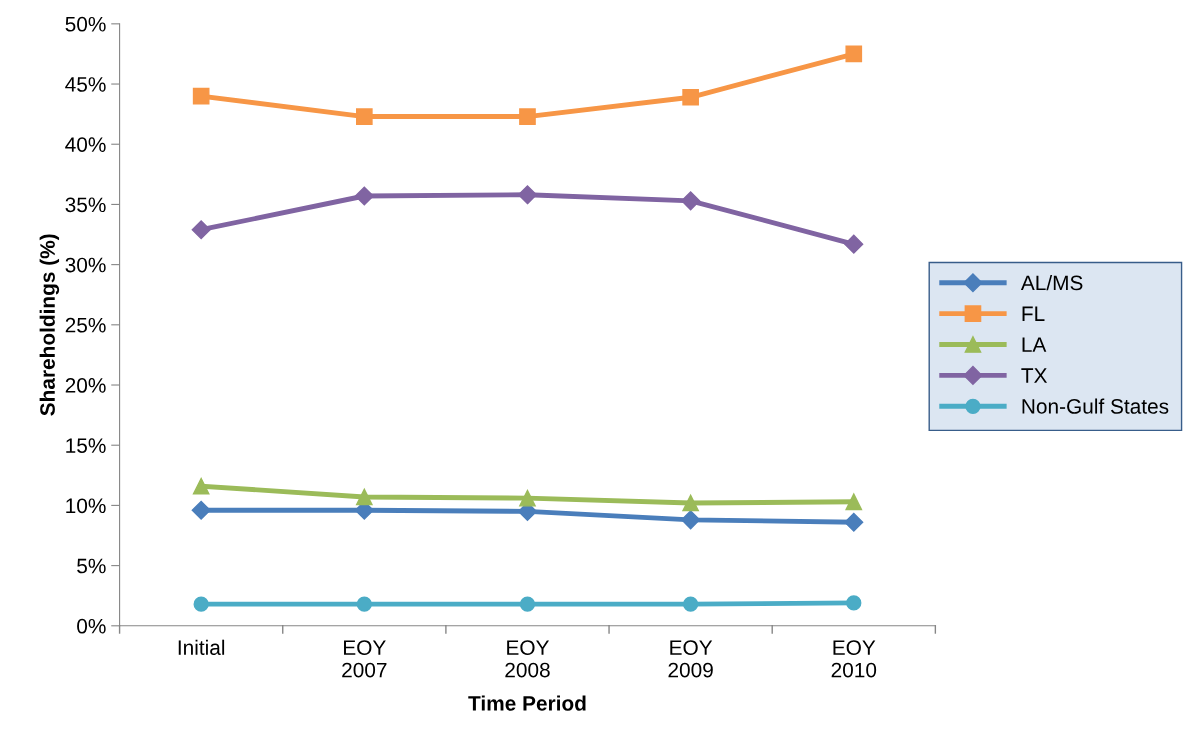 Image resolution: width=1184 pixels, height=745 pixels. What do you see at coordinates (85, 205) in the screenshot?
I see `y-tick-label: 35%` at bounding box center [85, 205].